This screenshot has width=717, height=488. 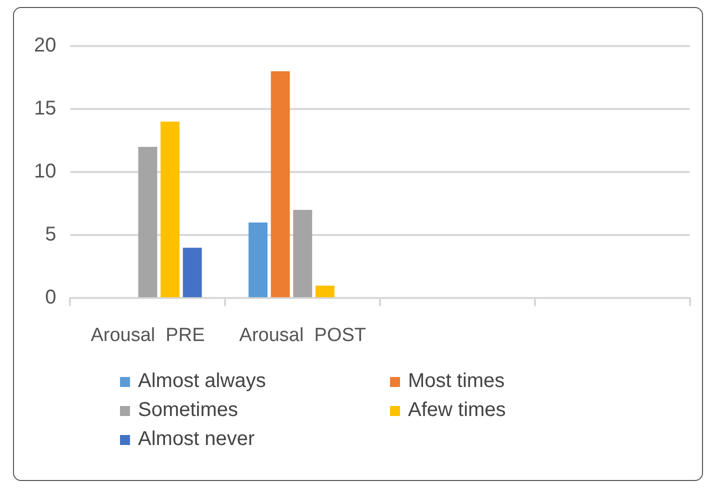 What do you see at coordinates (45, 45) in the screenshot?
I see `y-tick-label: 20` at bounding box center [45, 45].